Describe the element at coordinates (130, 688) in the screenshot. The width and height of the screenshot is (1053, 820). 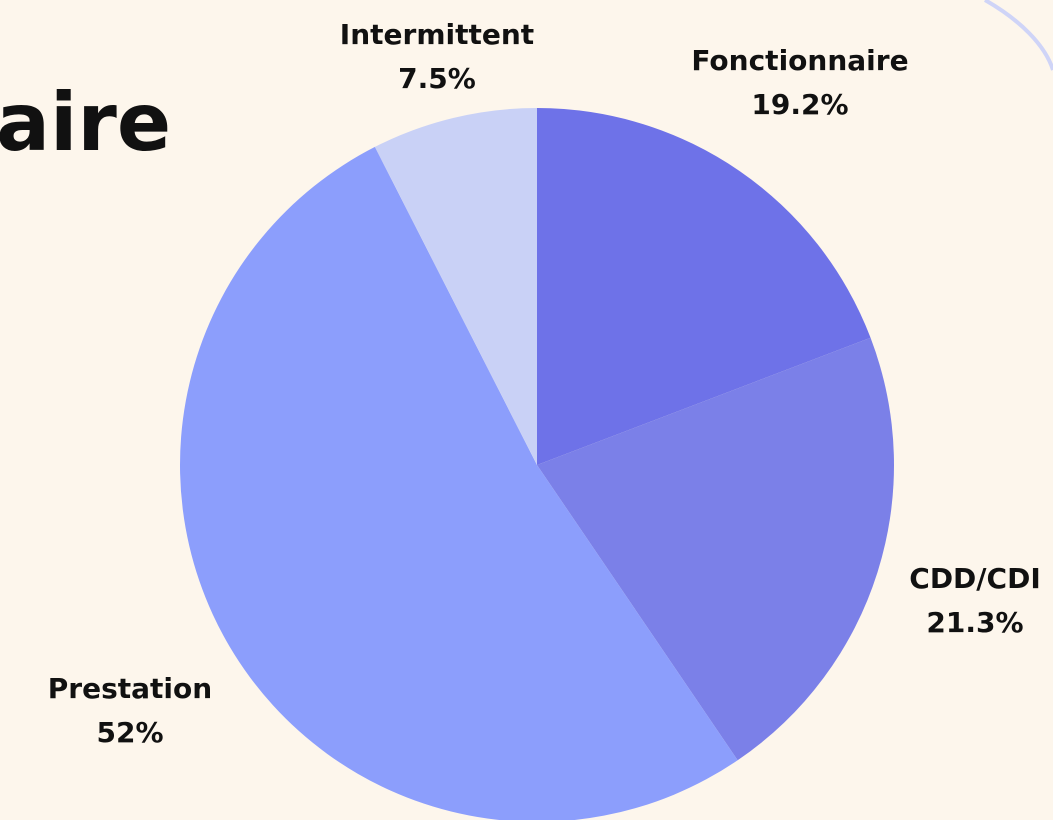
I see `slice-label: Prestation` at that location.